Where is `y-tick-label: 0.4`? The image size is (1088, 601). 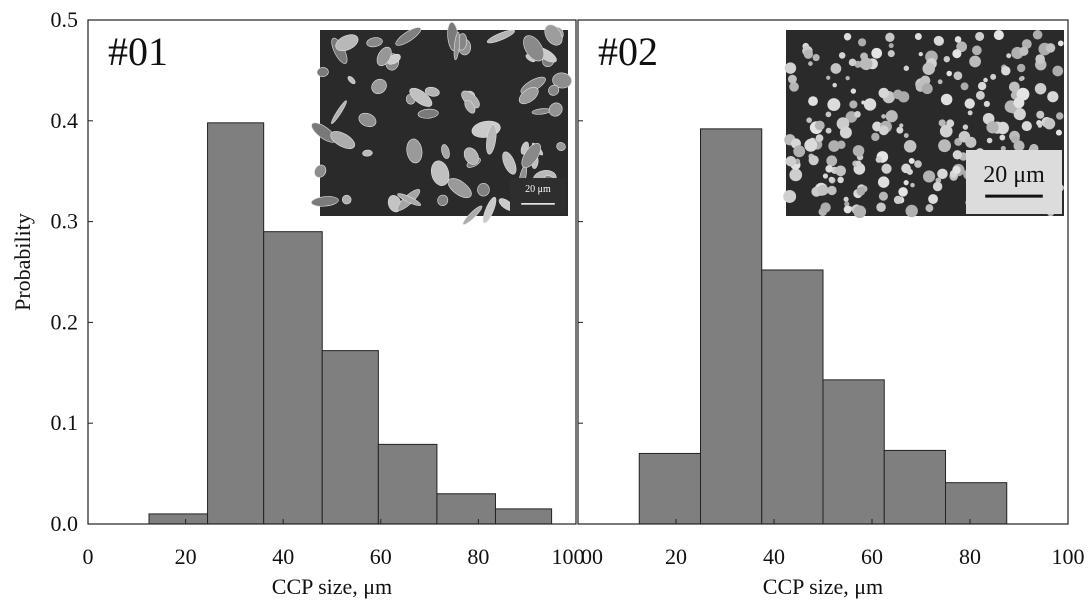
y-tick-label: 0.4 is located at coordinates (65, 120).